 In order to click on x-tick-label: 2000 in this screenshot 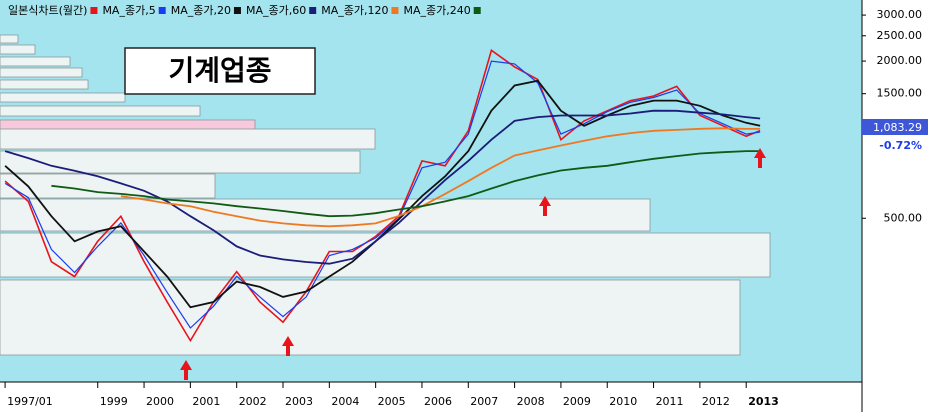, I will do `click(160, 401)`.